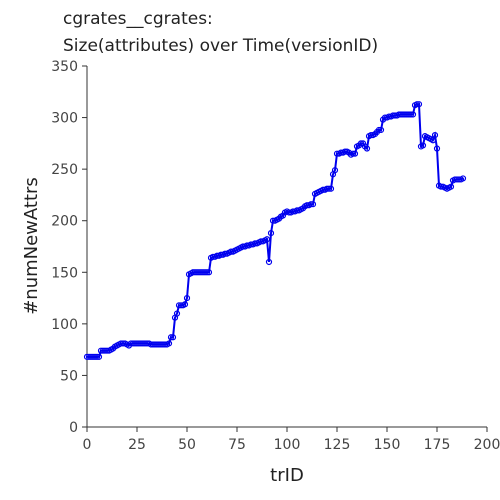 This screenshot has width=500, height=500. I want to click on x-tick-label: 175, so click(437, 445).